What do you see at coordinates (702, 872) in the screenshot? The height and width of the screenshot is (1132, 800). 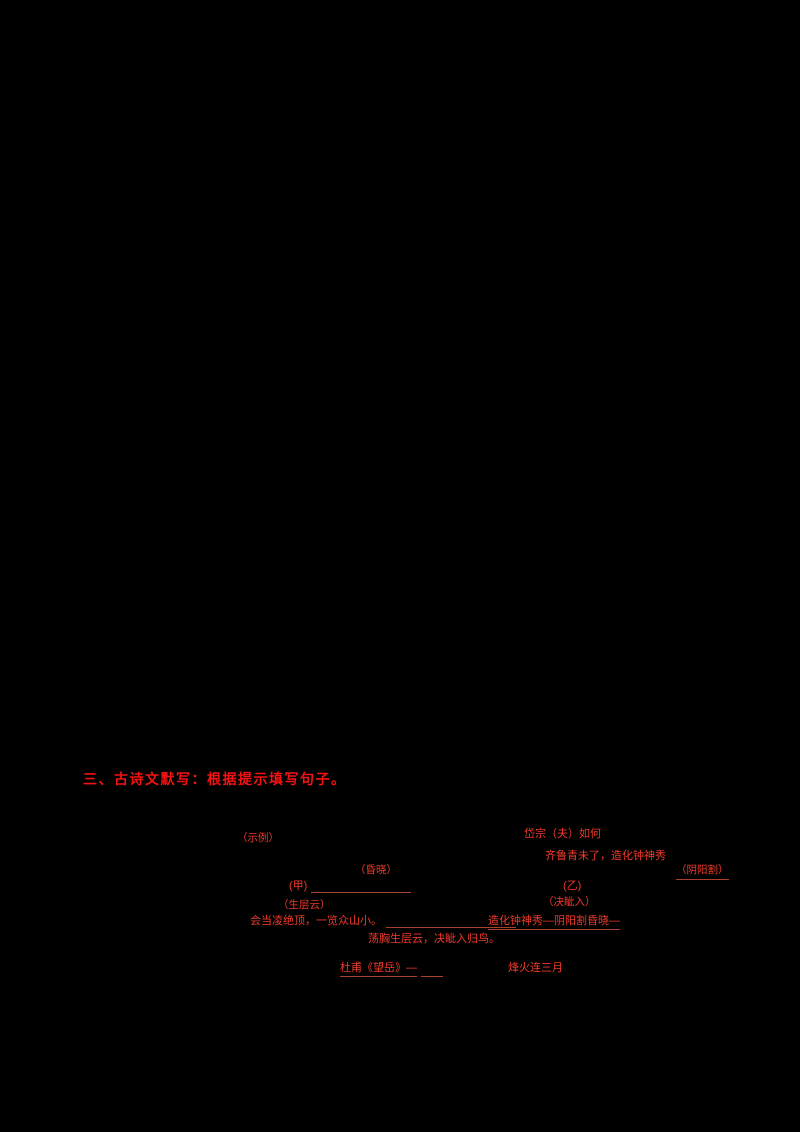 I see `annotation-right-paren: （阴阳割）` at bounding box center [702, 872].